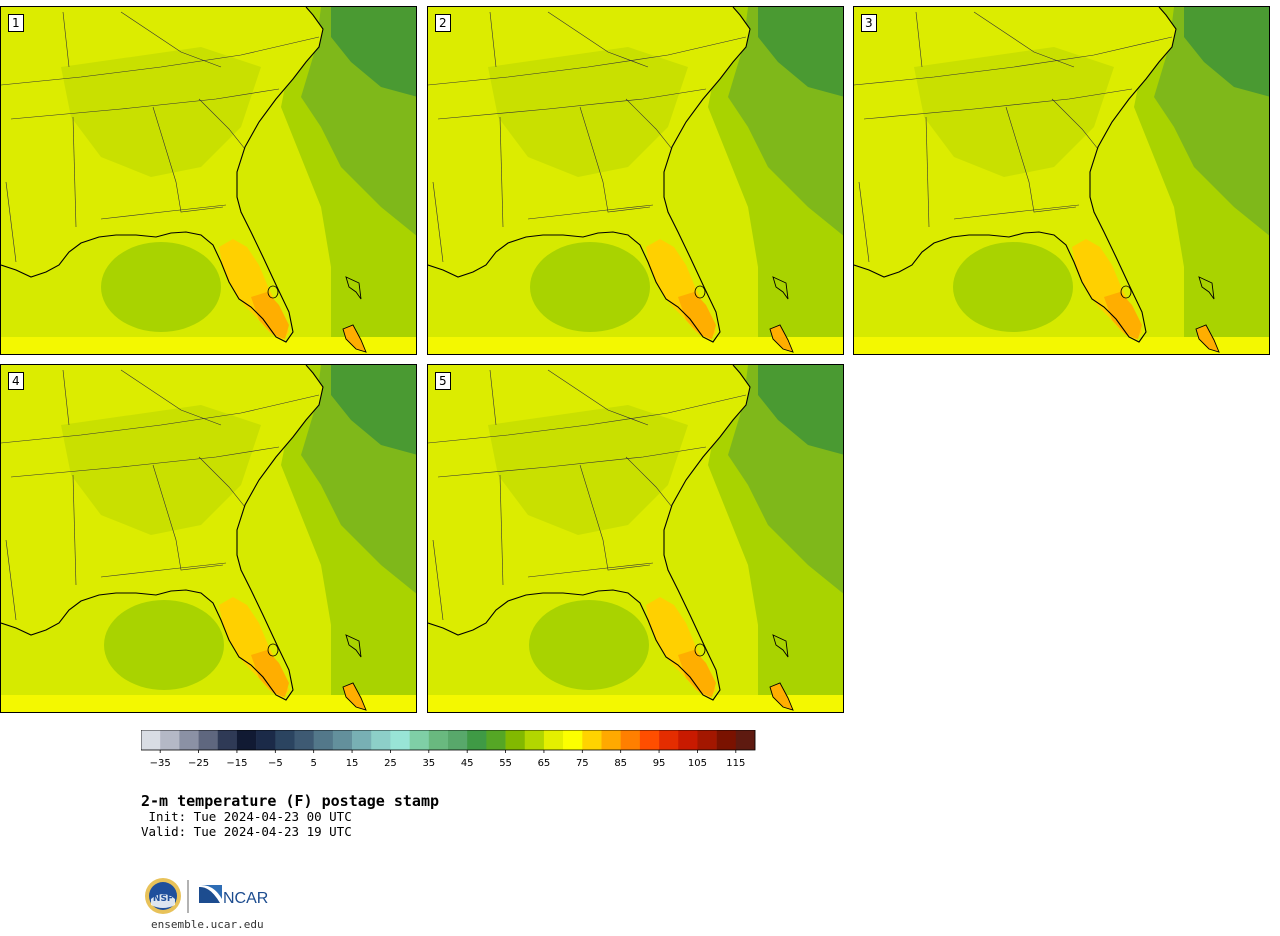 Image resolution: width=1280 pixels, height=936 pixels. What do you see at coordinates (735, 763) in the screenshot?
I see `colorbar-tick-label: 115` at bounding box center [735, 763].